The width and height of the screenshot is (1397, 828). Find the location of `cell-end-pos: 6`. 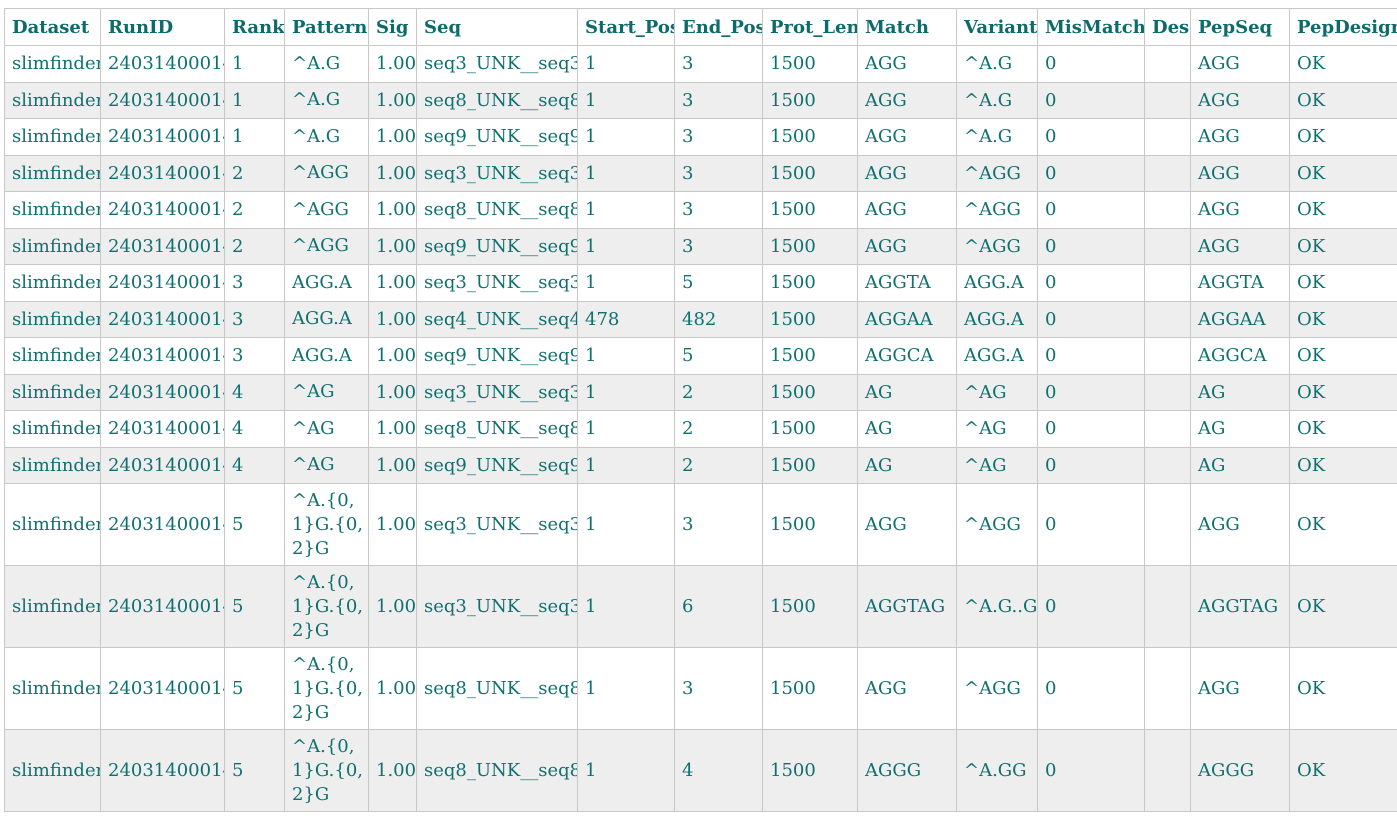

cell-end-pos: 6 is located at coordinates (719, 607).